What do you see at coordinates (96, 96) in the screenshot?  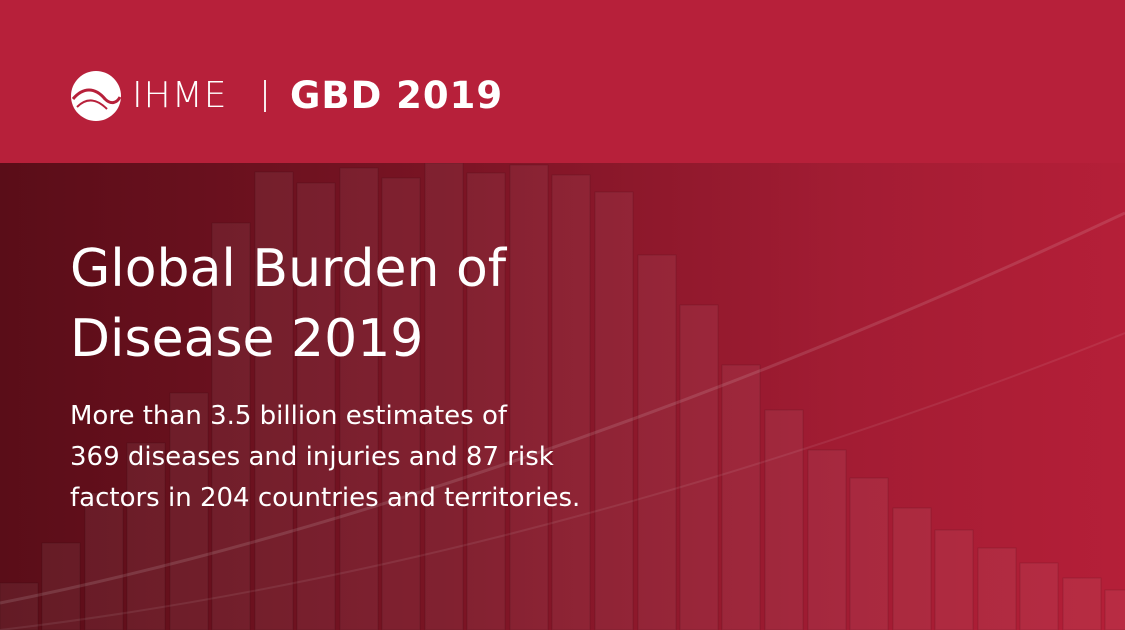 I see `logo-icon` at bounding box center [96, 96].